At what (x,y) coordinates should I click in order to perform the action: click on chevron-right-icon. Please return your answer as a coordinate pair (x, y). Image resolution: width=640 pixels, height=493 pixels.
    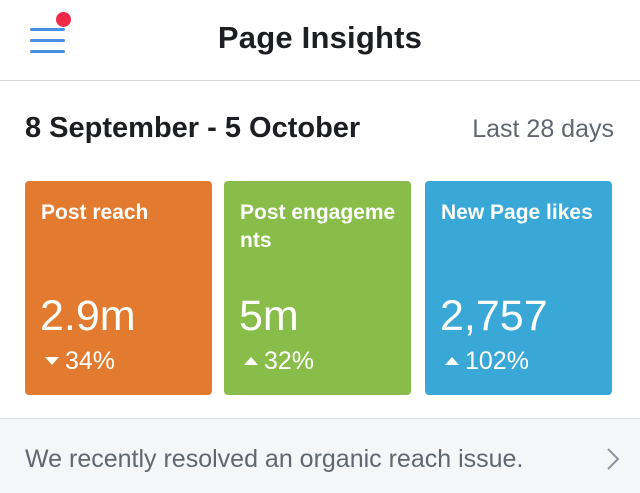
    Looking at the image, I should click on (613, 459).